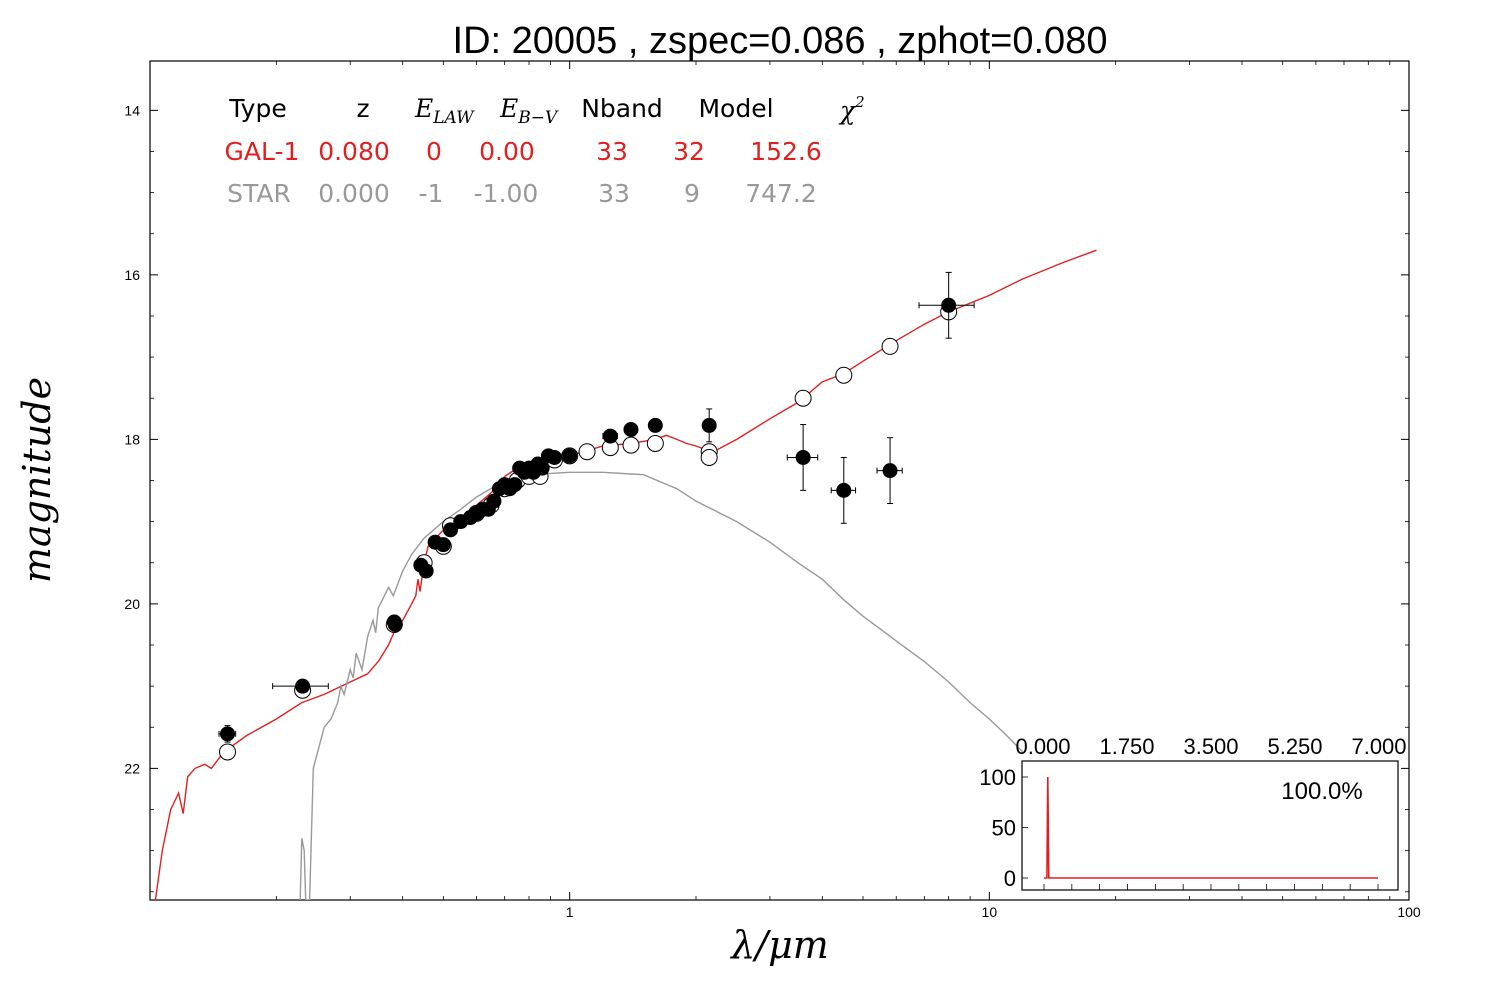 The height and width of the screenshot is (1000, 1500). What do you see at coordinates (1378, 746) in the screenshot?
I see `inset-x-tick-label: 7.000` at bounding box center [1378, 746].